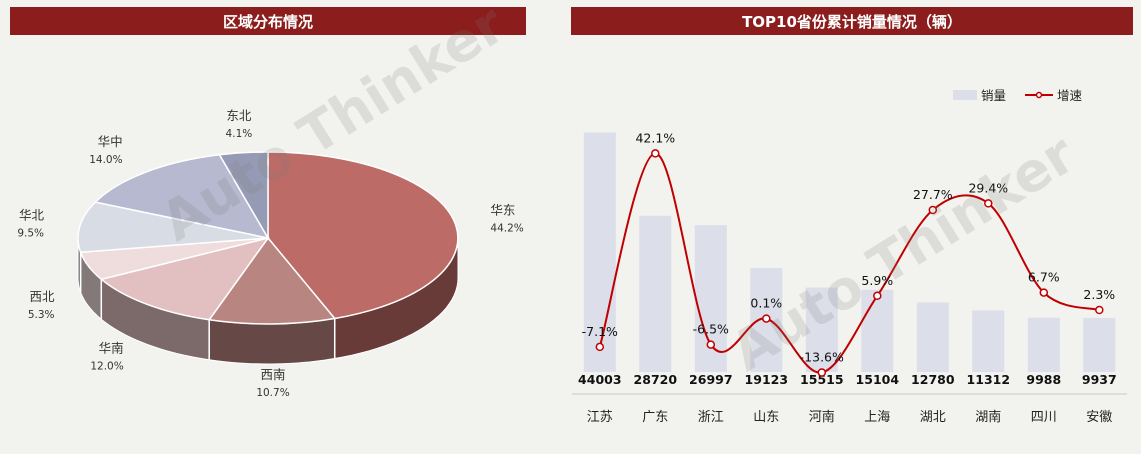 The width and height of the screenshot is (1141, 454). Describe the element at coordinates (710, 298) in the screenshot. I see `bar-浙江` at that location.